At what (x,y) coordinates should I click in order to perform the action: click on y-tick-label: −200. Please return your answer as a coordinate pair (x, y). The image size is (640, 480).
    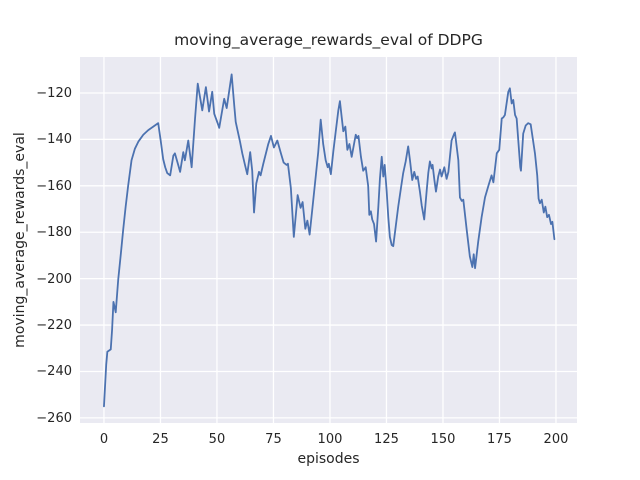
    Looking at the image, I should click on (54, 279).